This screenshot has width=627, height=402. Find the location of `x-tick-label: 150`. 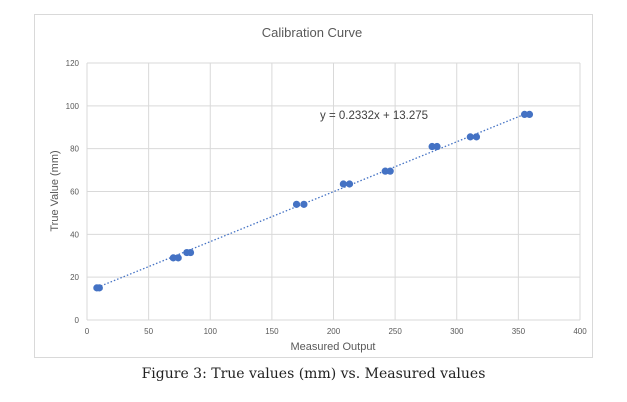

x-tick-label: 150 is located at coordinates (272, 331).